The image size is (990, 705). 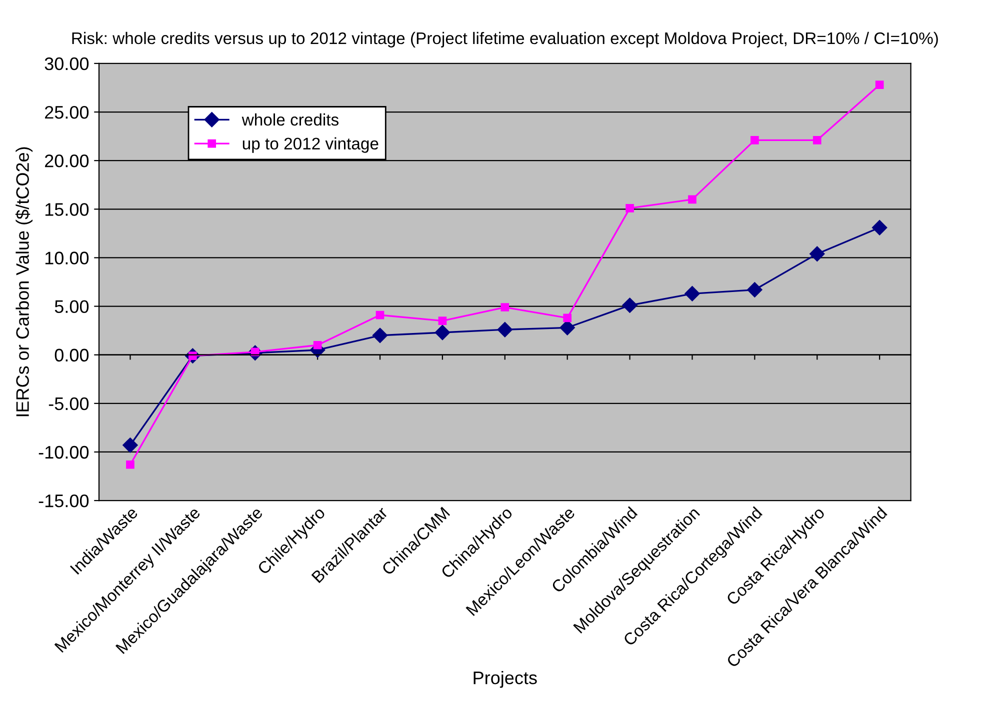 I want to click on legend-label: whole credits, so click(x=290, y=119).